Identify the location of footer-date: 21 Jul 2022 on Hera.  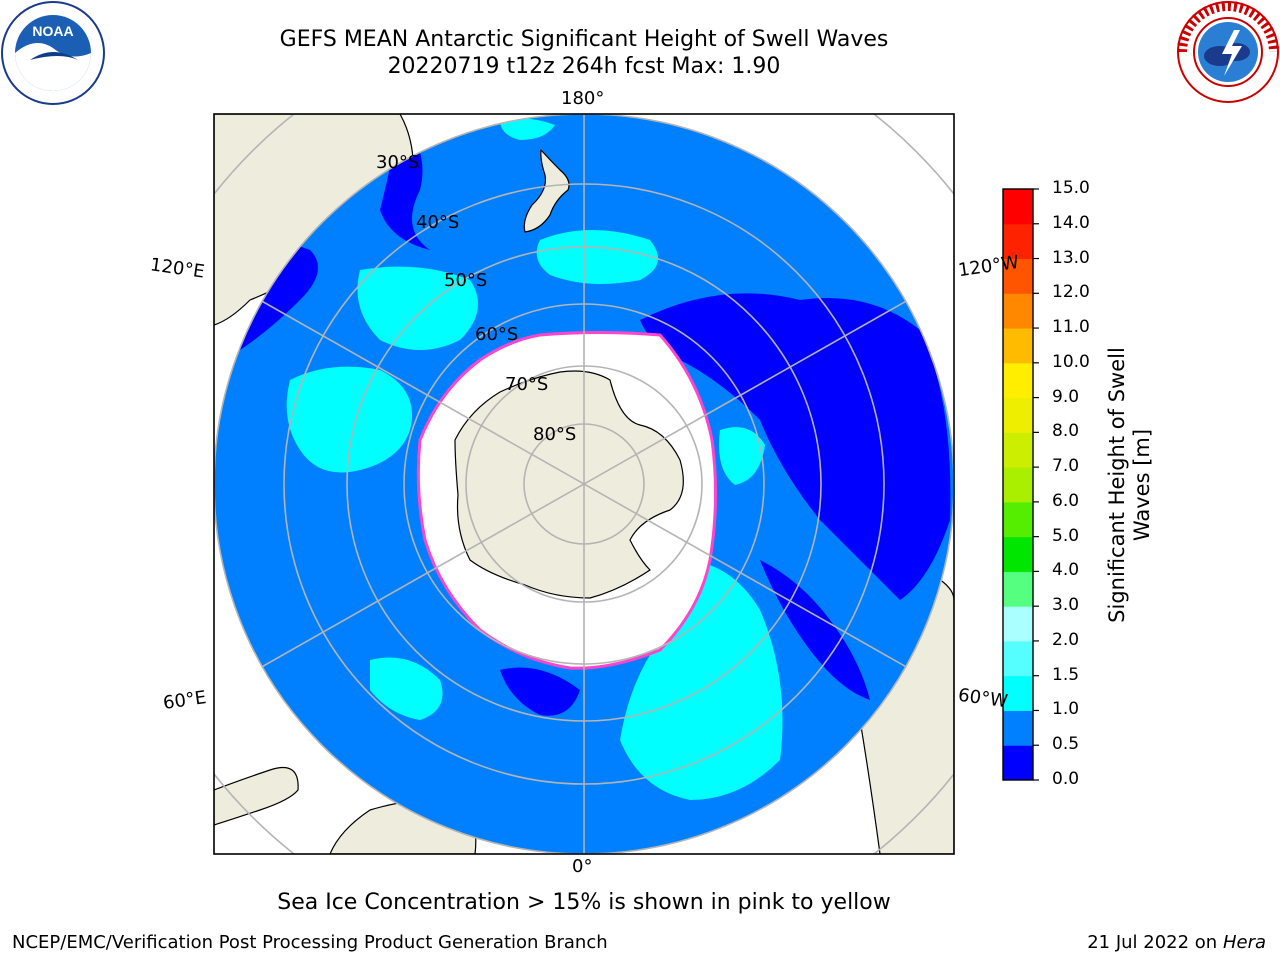
(1176, 942).